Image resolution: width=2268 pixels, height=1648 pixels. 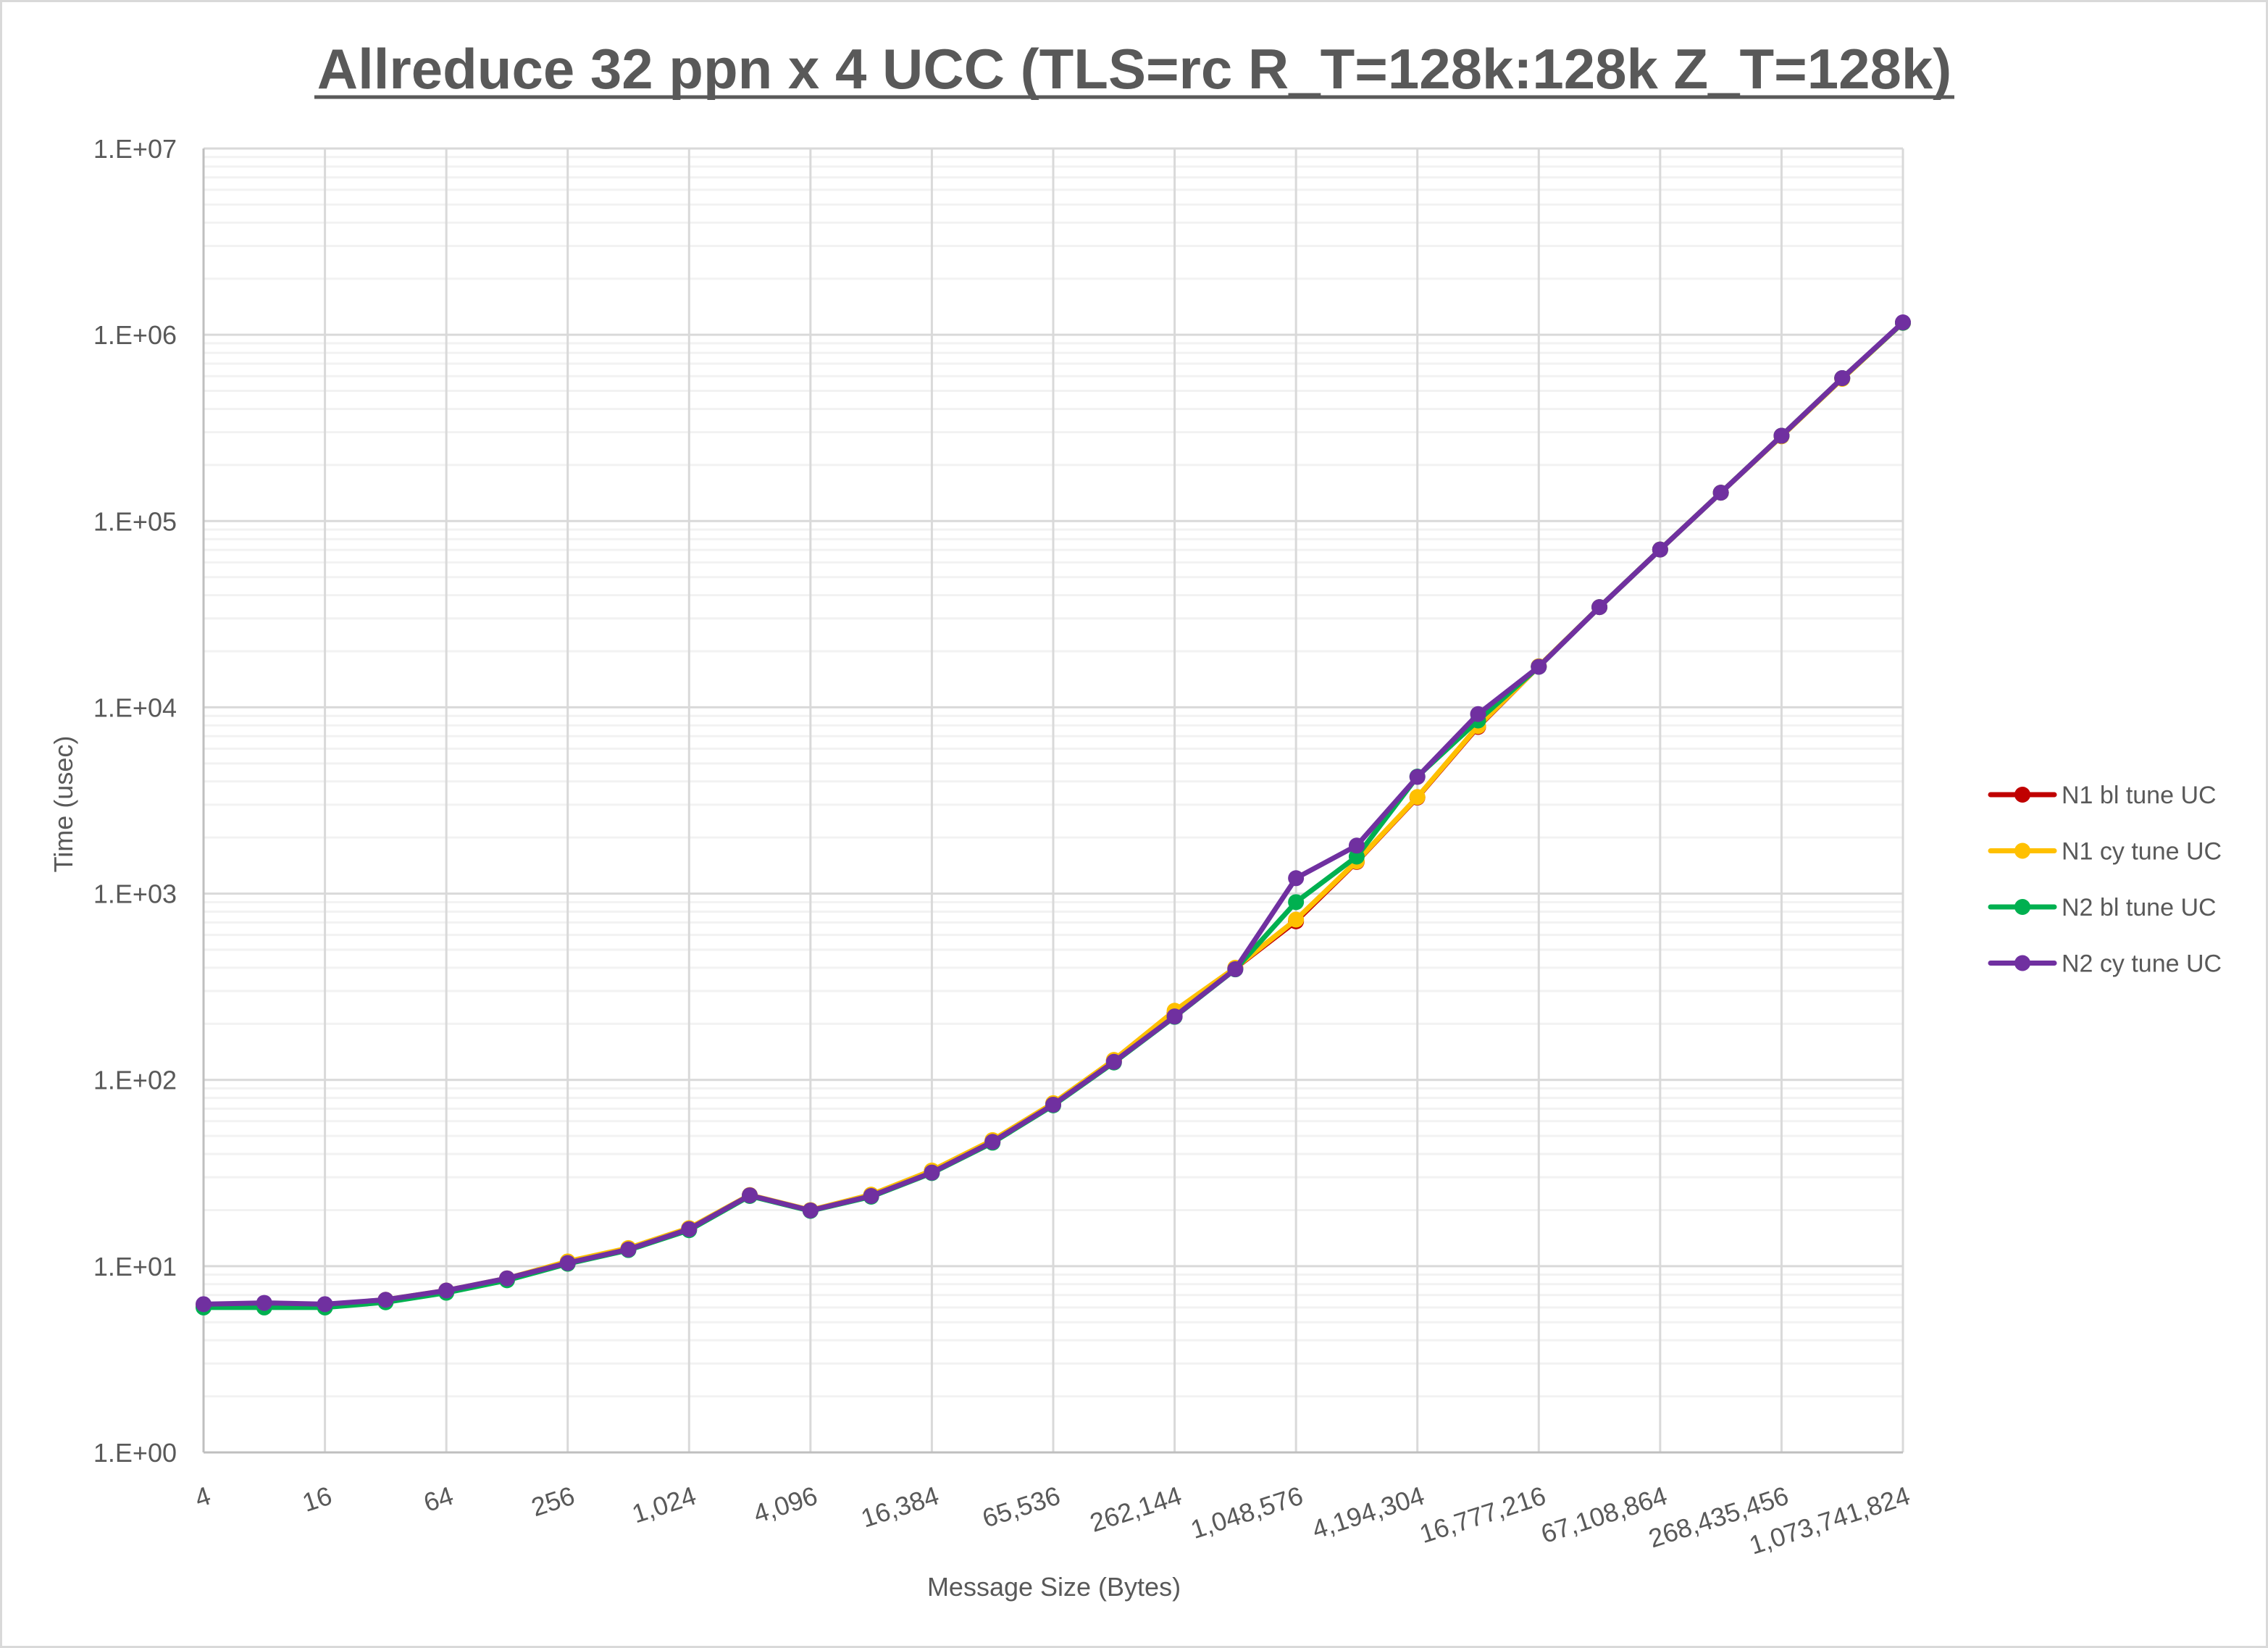 What do you see at coordinates (135, 1453) in the screenshot?
I see `y-tick-label: 1.E+00` at bounding box center [135, 1453].